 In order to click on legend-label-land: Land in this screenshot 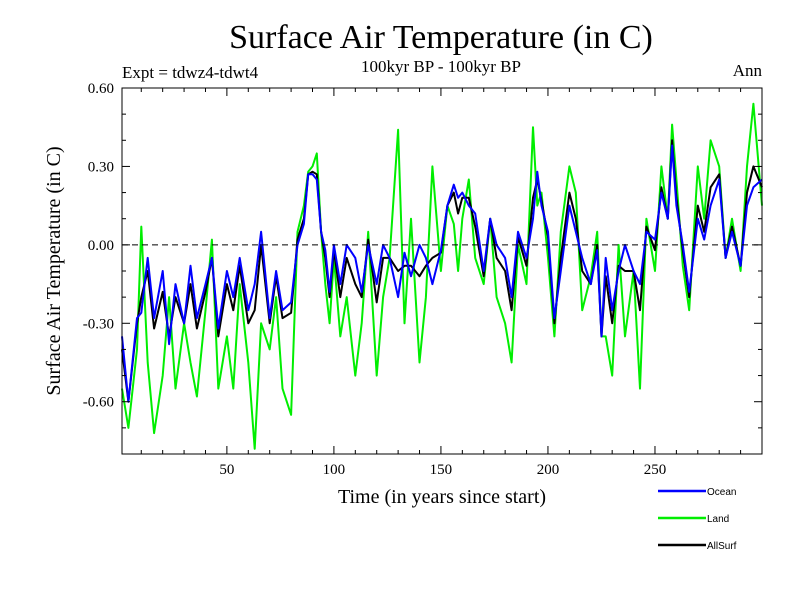, I will do `click(718, 519)`.